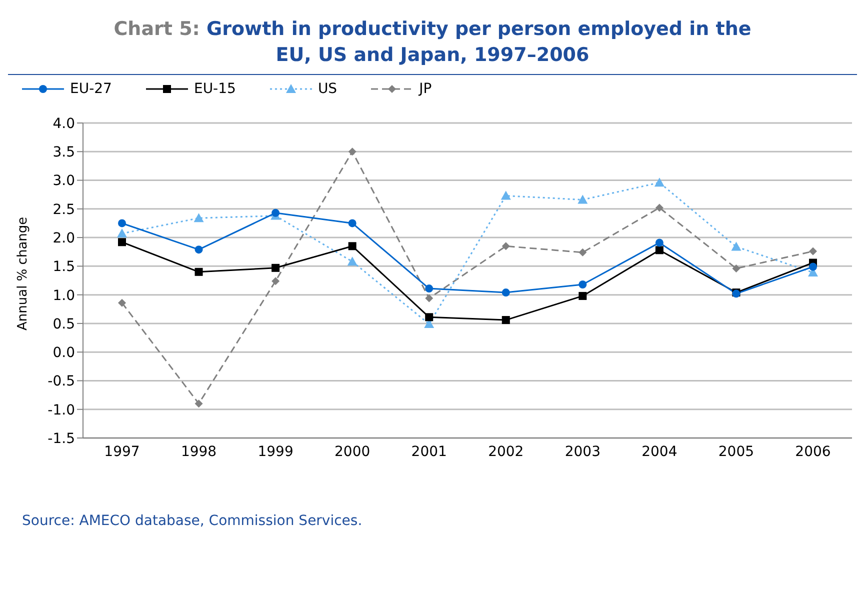  I want to click on y-tick-label: -1.0, so click(61, 410).